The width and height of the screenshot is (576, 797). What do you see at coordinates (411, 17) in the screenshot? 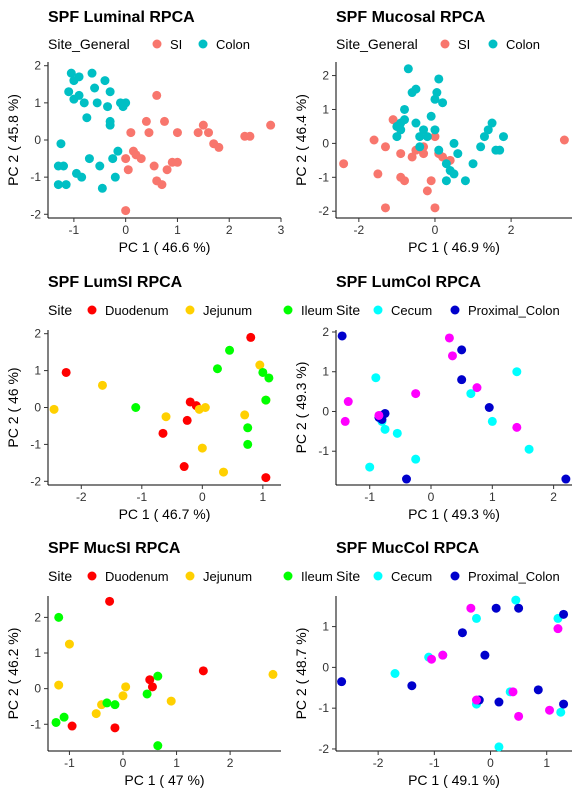
I see `chart-title: SPF Mucosal RPCA` at bounding box center [411, 17].